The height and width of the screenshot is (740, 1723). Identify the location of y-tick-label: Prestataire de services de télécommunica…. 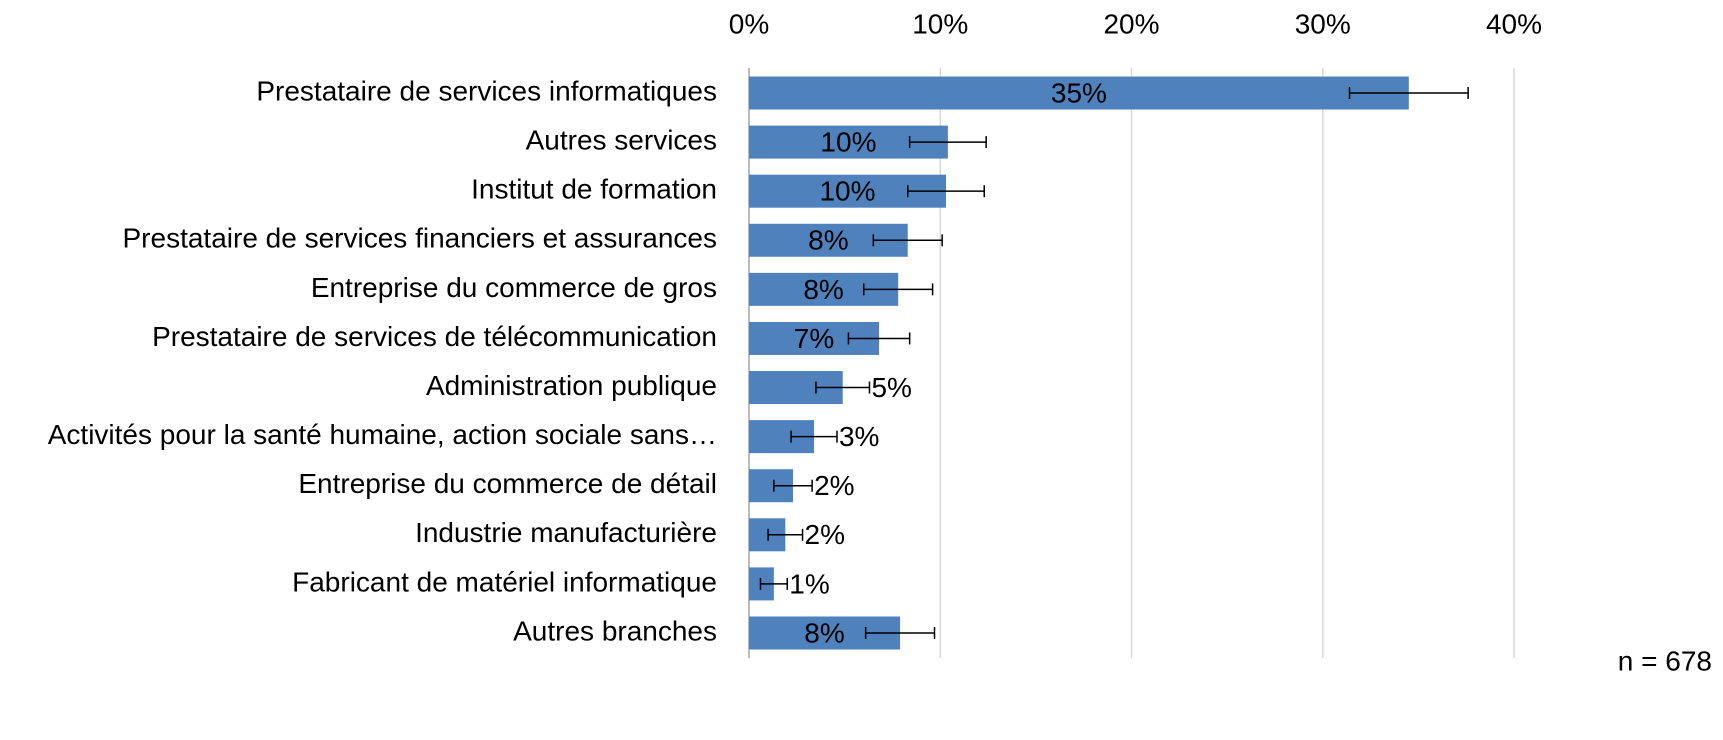
(434, 336).